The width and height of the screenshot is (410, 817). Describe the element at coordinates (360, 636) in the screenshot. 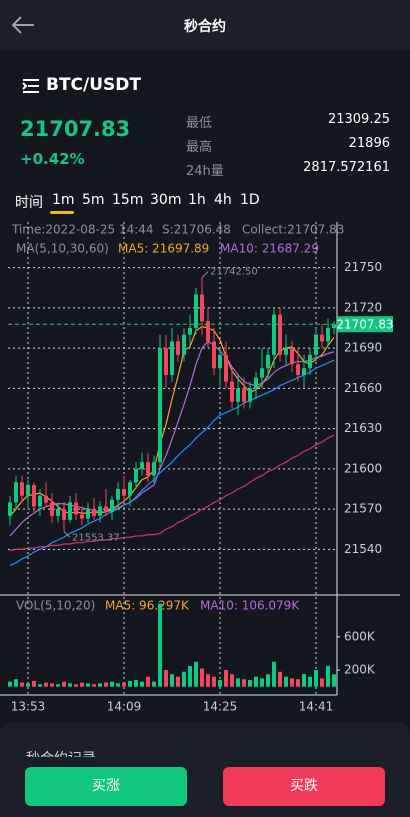

I see `volume-tick-label: 600K` at that location.